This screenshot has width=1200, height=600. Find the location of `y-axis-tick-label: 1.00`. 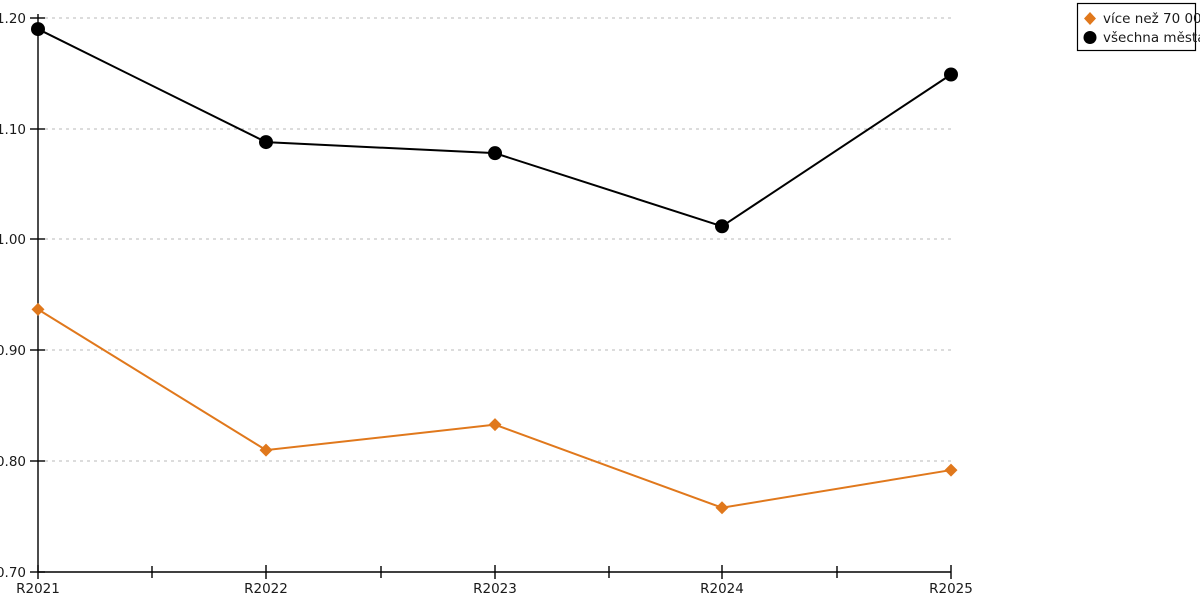

y-axis-tick-label: 1.00 is located at coordinates (13, 240).